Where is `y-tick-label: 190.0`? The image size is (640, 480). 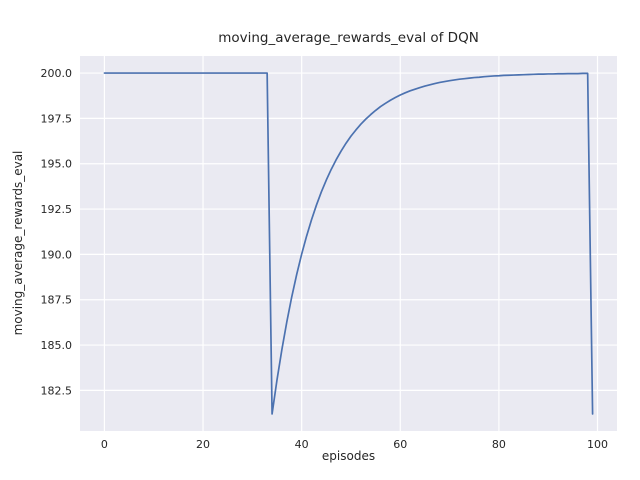
y-tick-label: 190.0 is located at coordinates (57, 254).